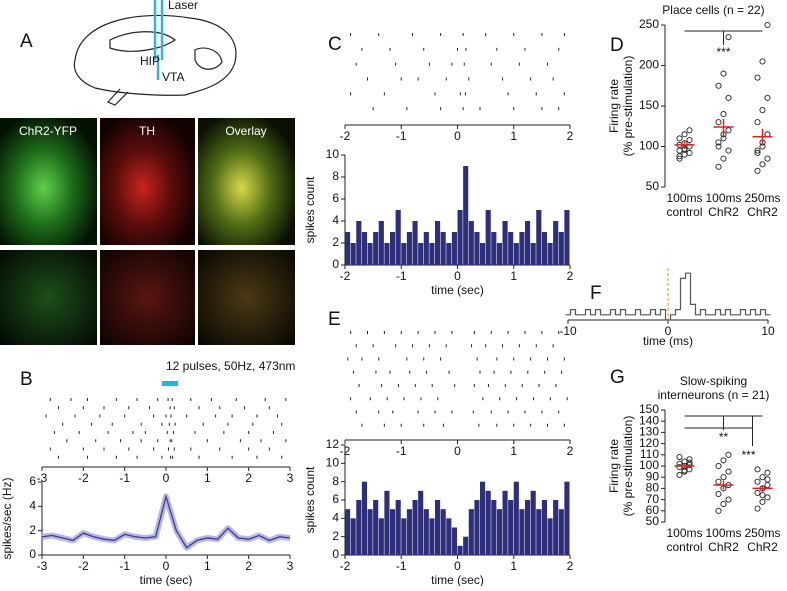  I want to click on vta-label: VTA, so click(173, 77).